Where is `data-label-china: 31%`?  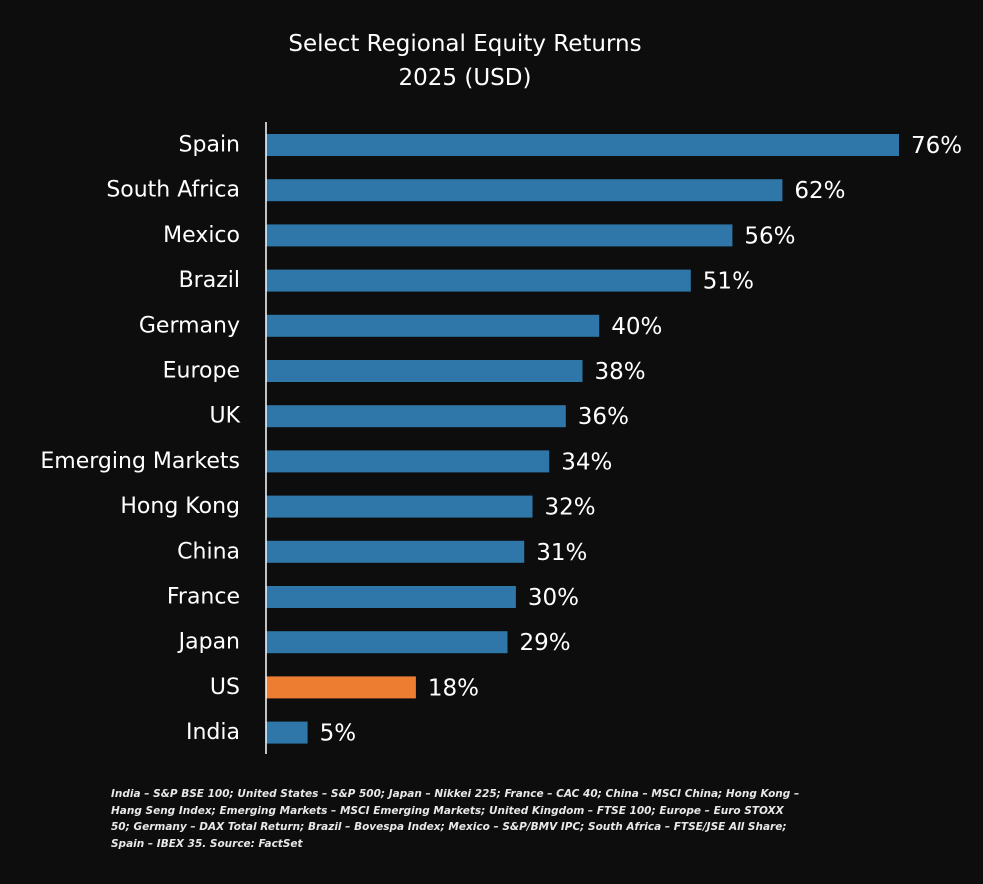
data-label-china: 31% is located at coordinates (561, 553).